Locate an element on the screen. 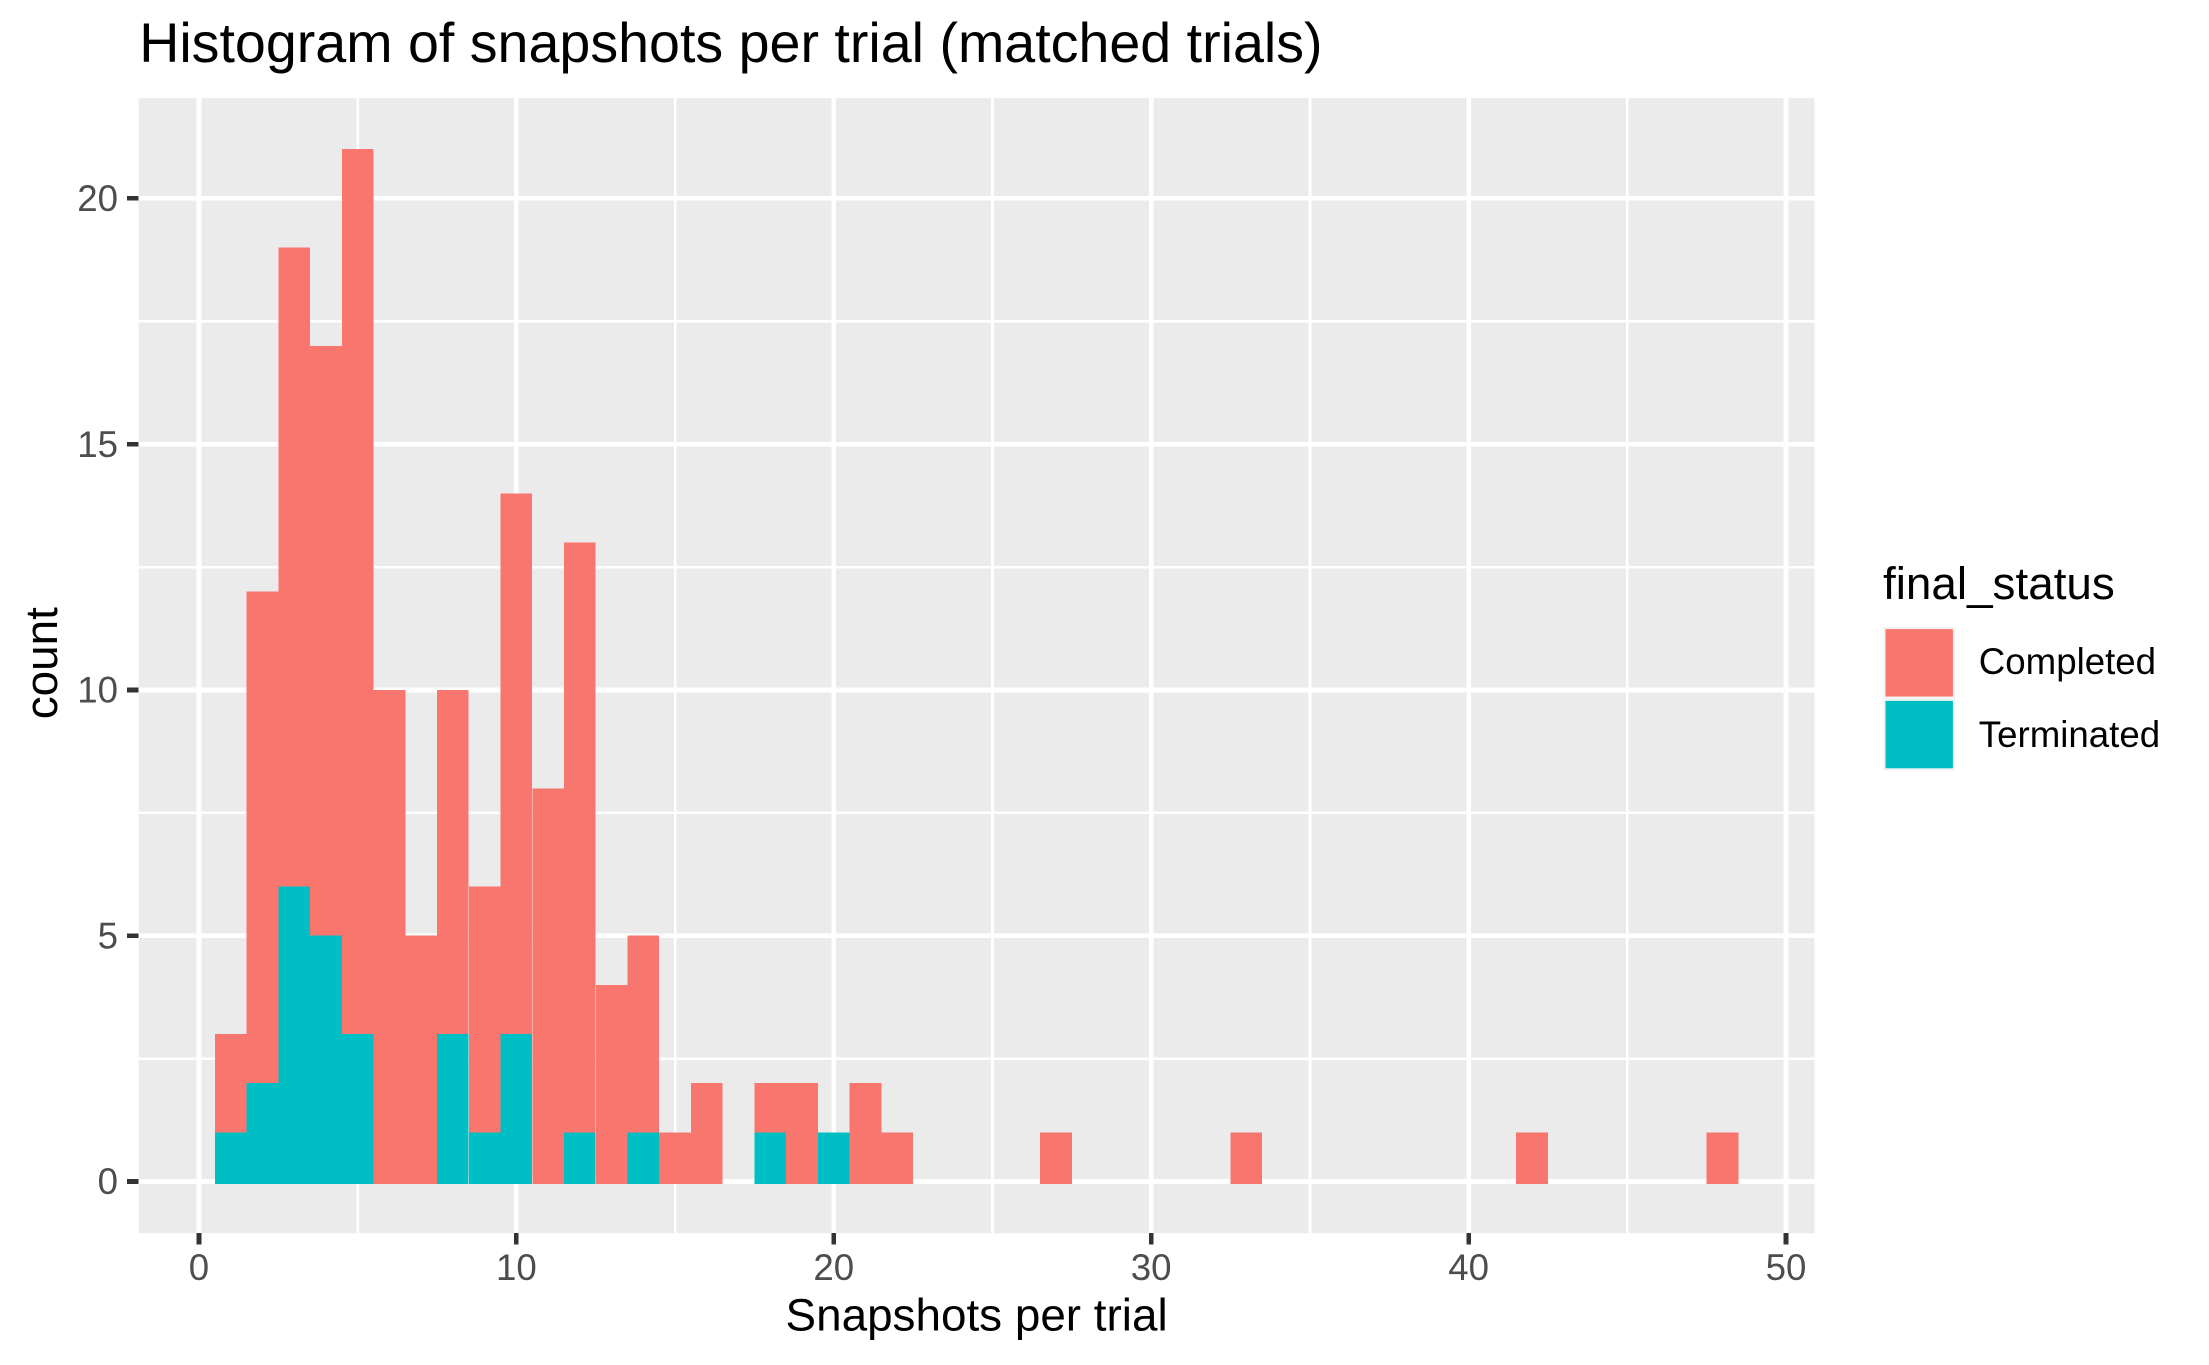 The height and width of the screenshot is (1365, 2209). svg-text: 50 is located at coordinates (1786, 1267).